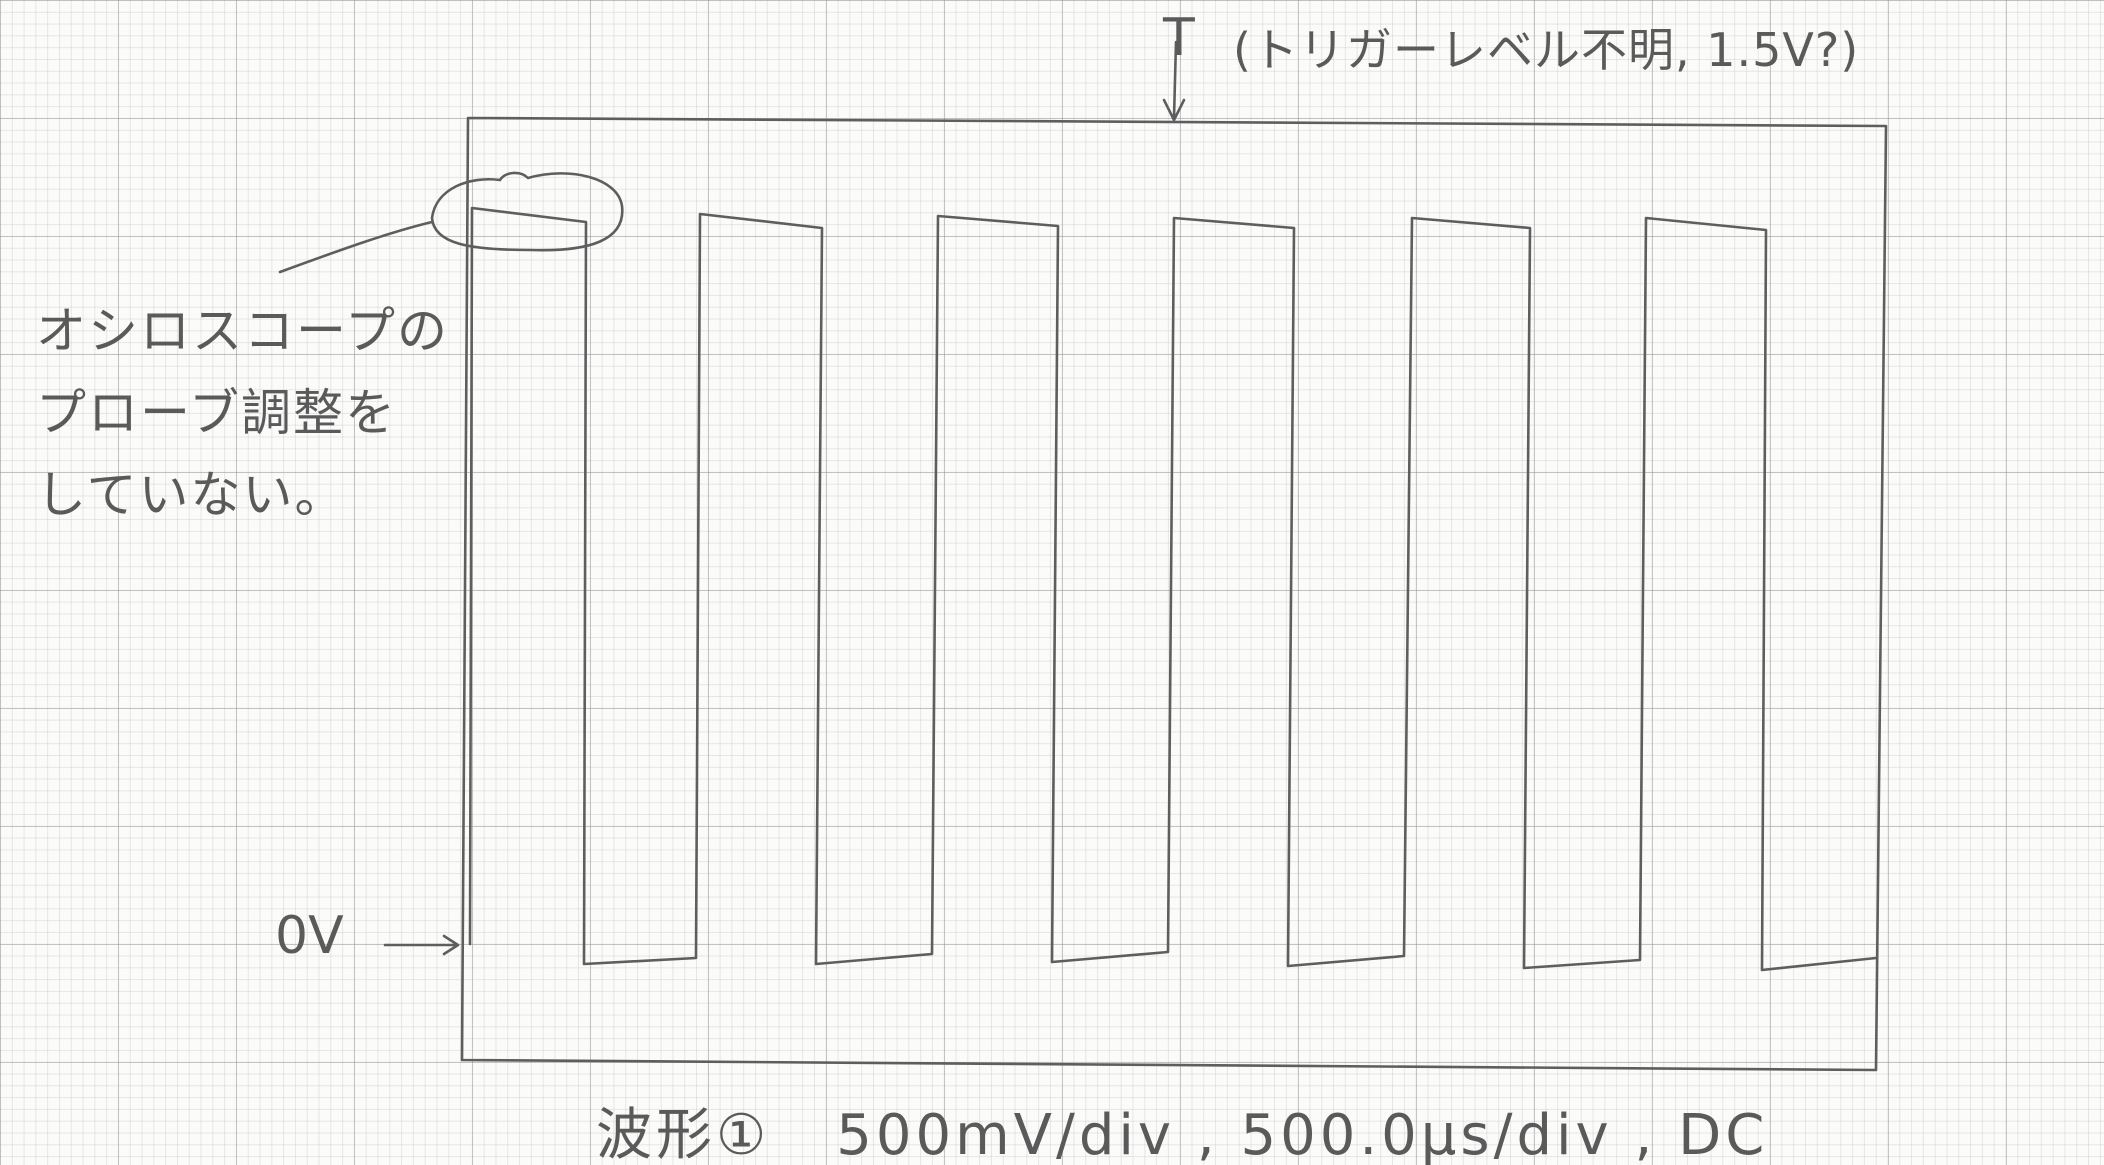 Image resolution: width=2104 pixels, height=1165 pixels. I want to click on note-line-3: していない。, so click(191, 495).